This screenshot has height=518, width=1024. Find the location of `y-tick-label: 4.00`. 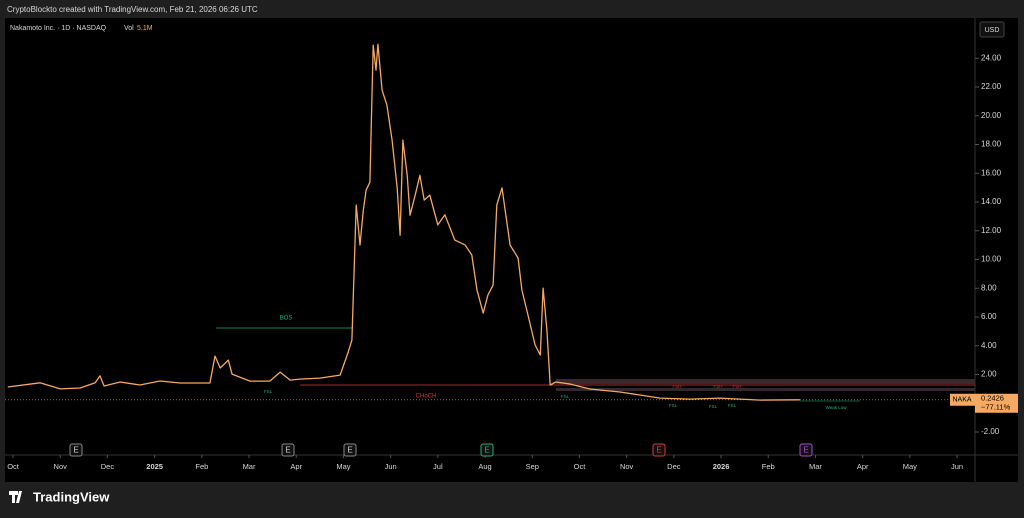

y-tick-label: 4.00 is located at coordinates (989, 345).